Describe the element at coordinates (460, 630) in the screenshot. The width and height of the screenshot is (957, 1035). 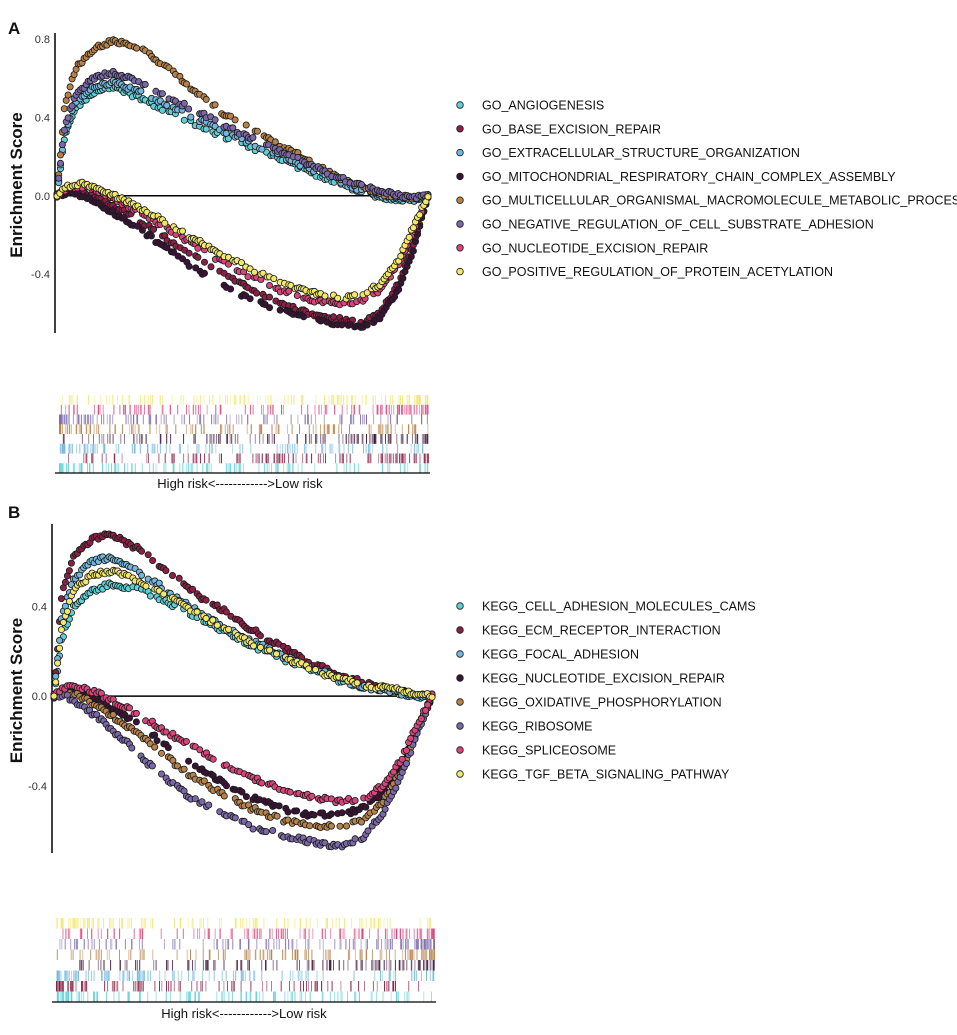
I see `legend-marker` at that location.